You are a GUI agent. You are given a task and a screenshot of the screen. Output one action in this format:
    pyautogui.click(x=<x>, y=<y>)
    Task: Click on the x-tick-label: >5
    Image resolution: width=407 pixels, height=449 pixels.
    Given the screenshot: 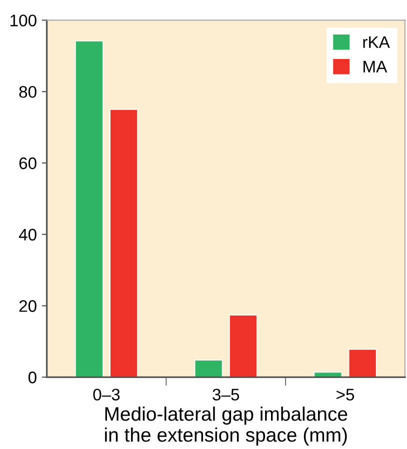 What is the action you would take?
    pyautogui.click(x=345, y=394)
    